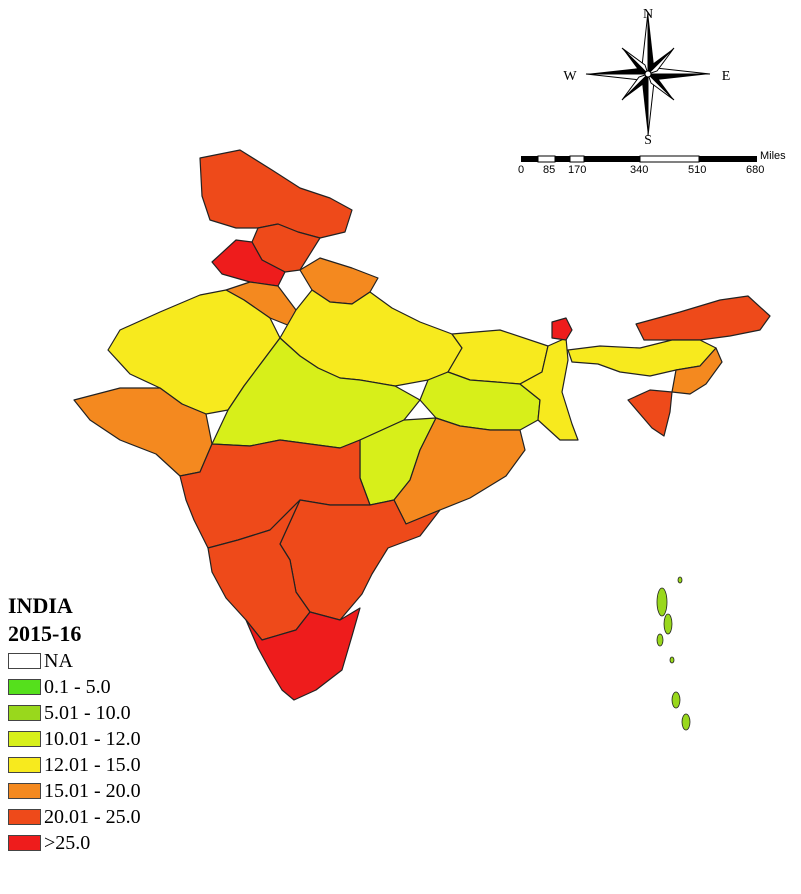 The height and width of the screenshot is (894, 801). I want to click on compass-e: E, so click(726, 76).